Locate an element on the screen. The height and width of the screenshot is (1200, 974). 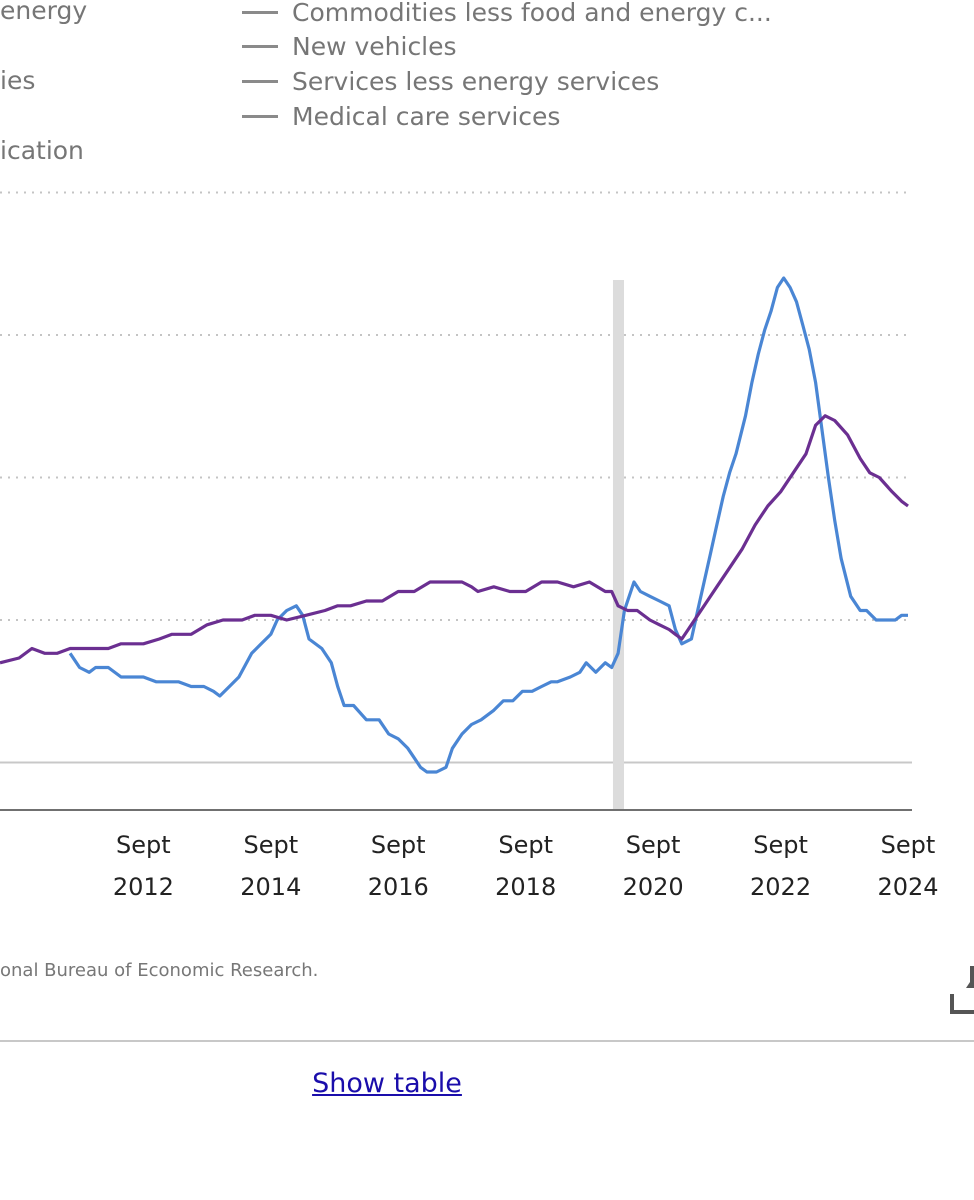
divider is located at coordinates (487, 1041).